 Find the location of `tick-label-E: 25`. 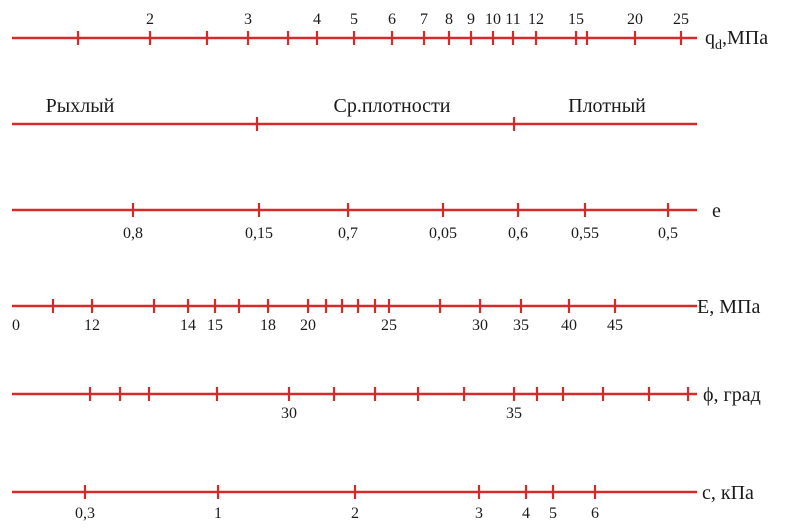

tick-label-E: 25 is located at coordinates (389, 325).